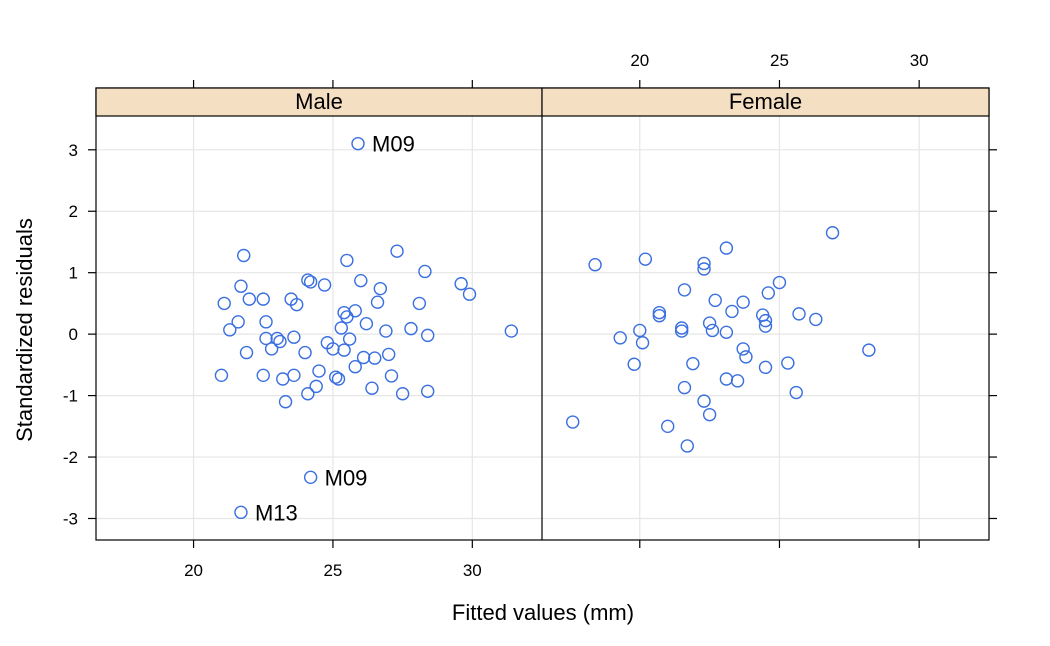 The height and width of the screenshot is (646, 1050). What do you see at coordinates (70, 457) in the screenshot?
I see `y-tick-label: -2` at bounding box center [70, 457].